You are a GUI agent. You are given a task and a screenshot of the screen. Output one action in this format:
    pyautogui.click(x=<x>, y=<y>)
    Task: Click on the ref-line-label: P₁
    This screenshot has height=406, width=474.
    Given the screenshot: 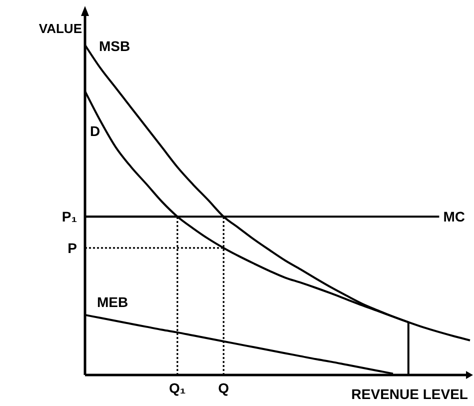 What is the action you would take?
    pyautogui.click(x=70, y=216)
    